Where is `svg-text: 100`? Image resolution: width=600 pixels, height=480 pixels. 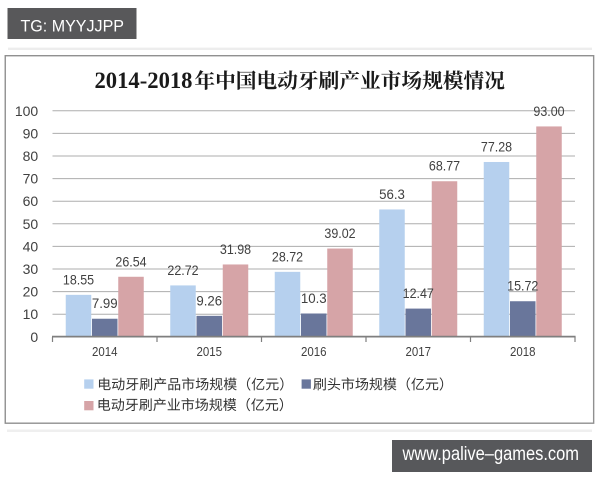
svg-text: 100 is located at coordinates (27, 111).